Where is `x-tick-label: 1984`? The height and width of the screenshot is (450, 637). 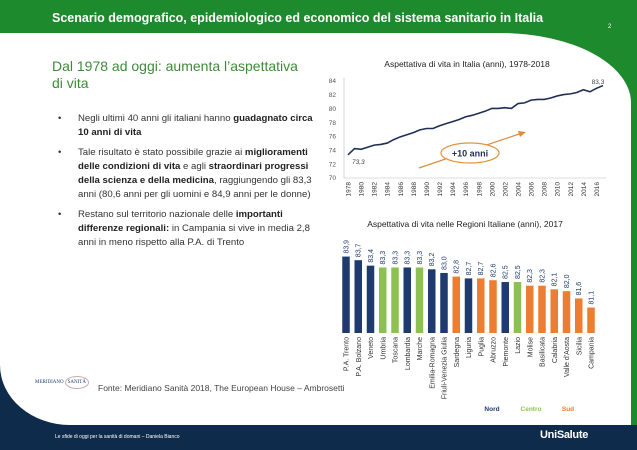 x-tick-label: 1984 is located at coordinates (388, 189).